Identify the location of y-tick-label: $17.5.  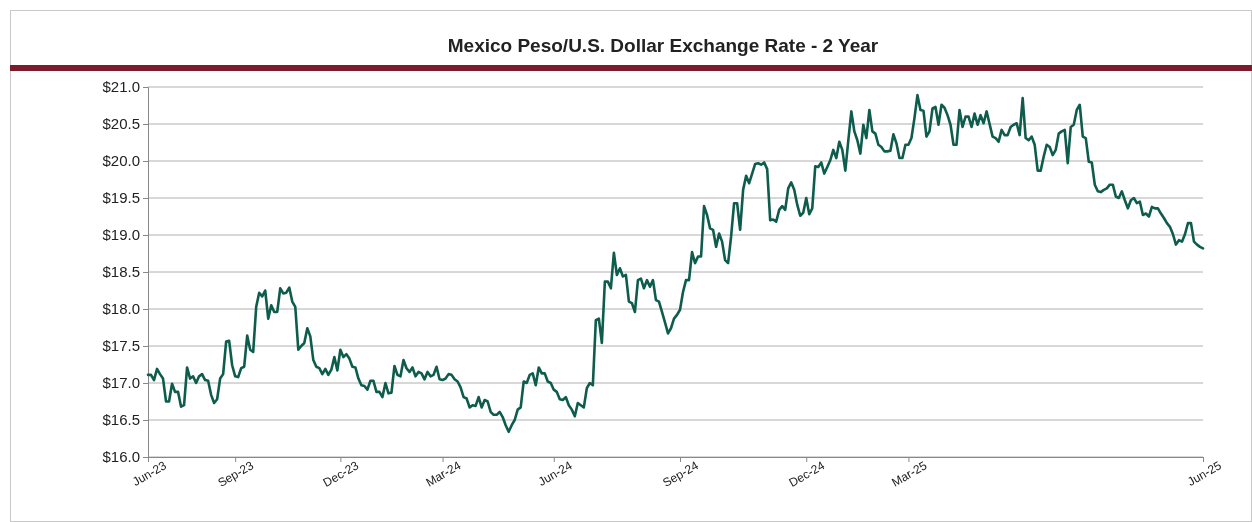
(121, 346).